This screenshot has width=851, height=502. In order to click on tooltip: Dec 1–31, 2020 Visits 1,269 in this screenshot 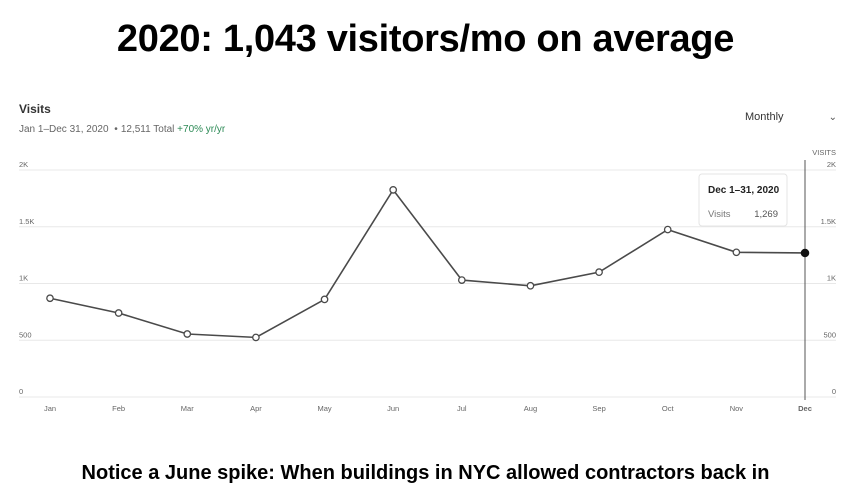, I will do `click(743, 200)`.